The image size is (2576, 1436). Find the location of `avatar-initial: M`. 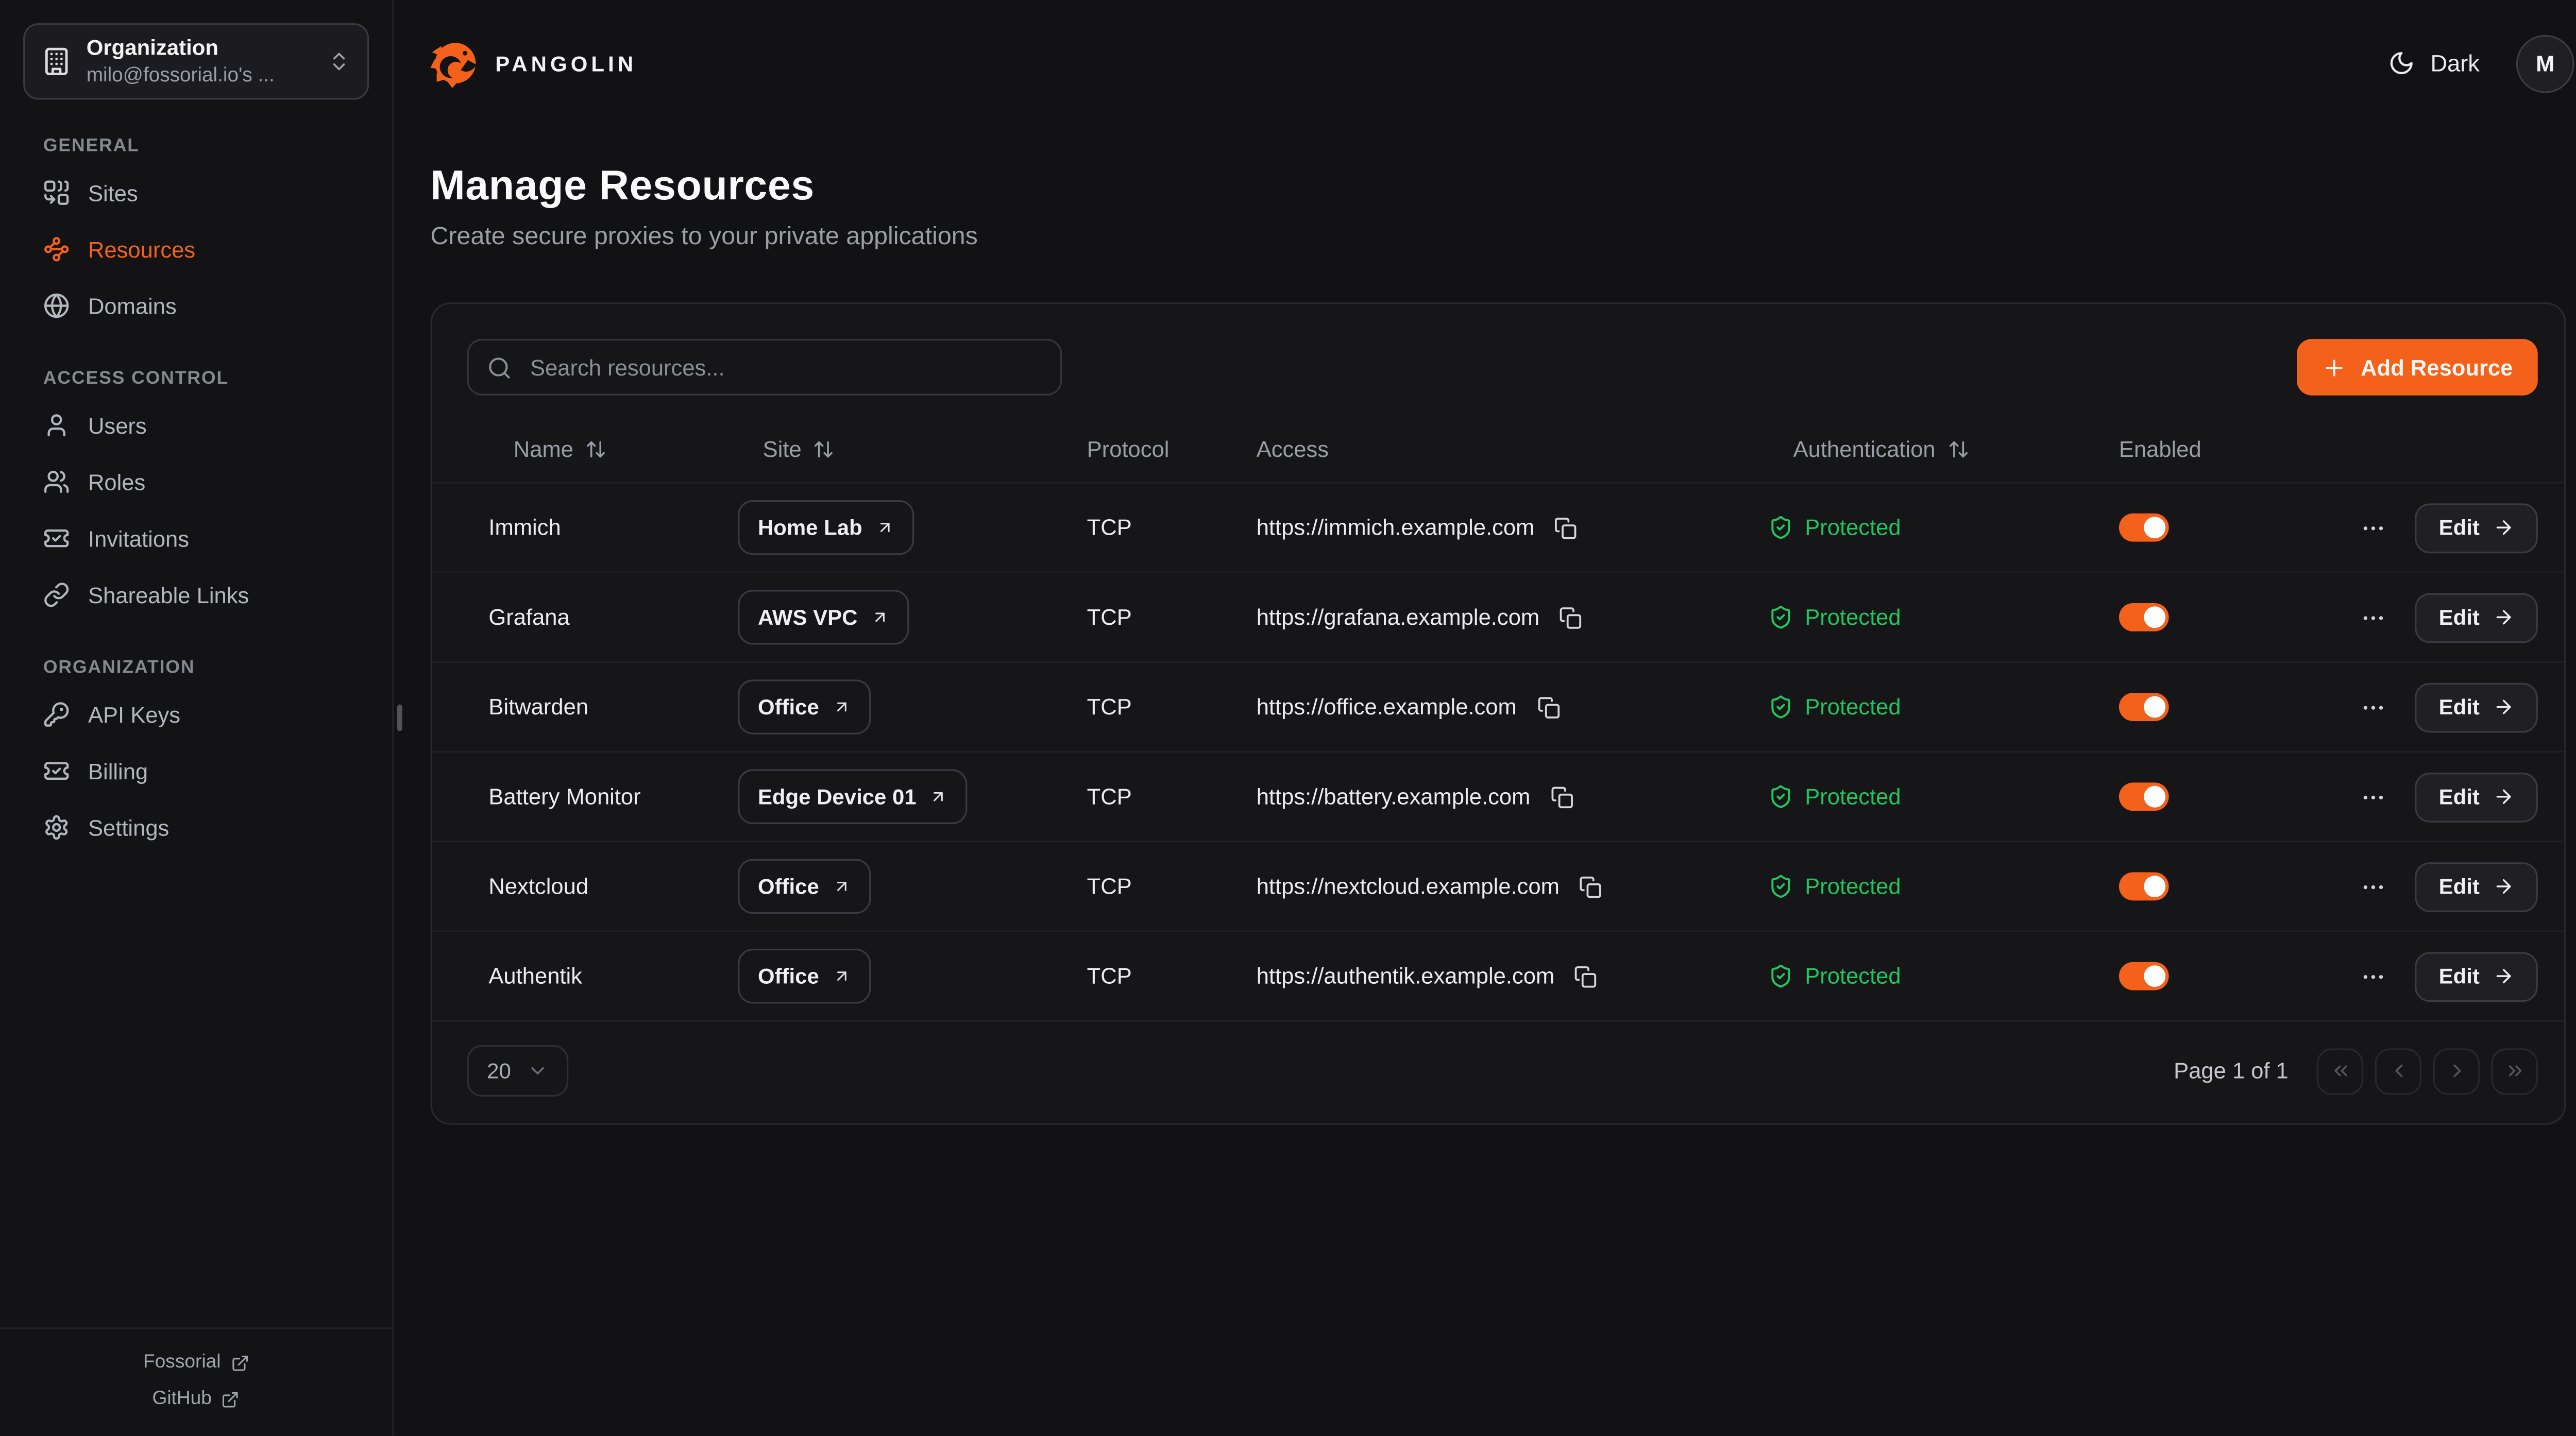

avatar-initial: M is located at coordinates (2546, 63).